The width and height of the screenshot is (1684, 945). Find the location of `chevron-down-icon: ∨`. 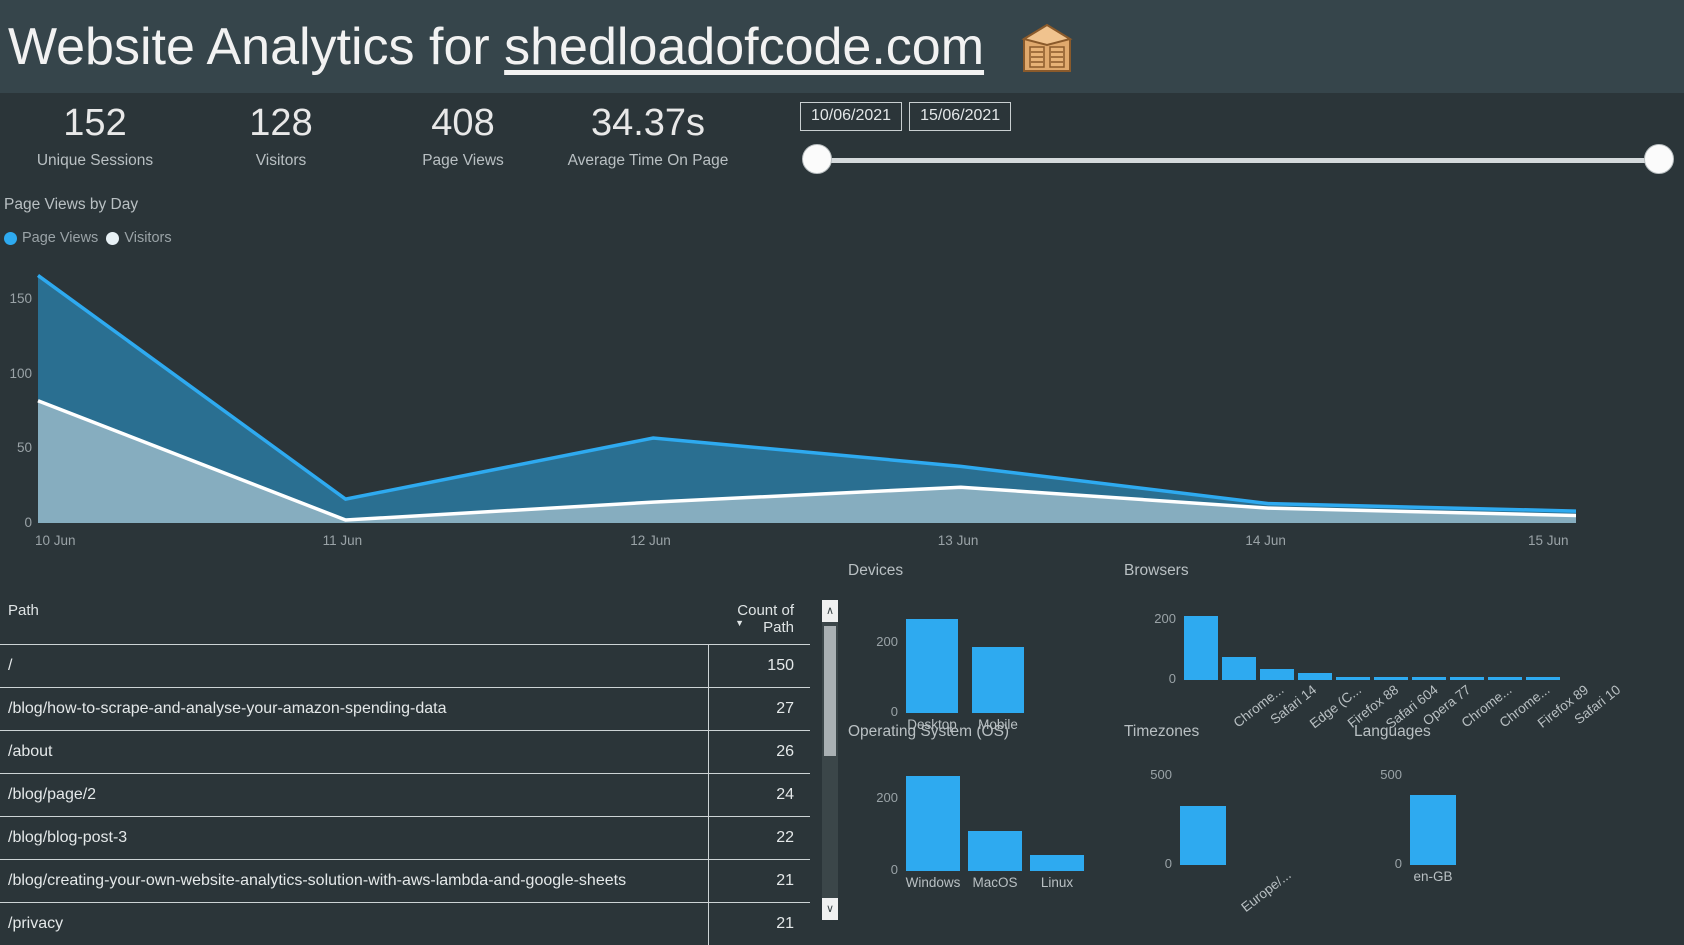

chevron-down-icon: ∨ is located at coordinates (830, 909).